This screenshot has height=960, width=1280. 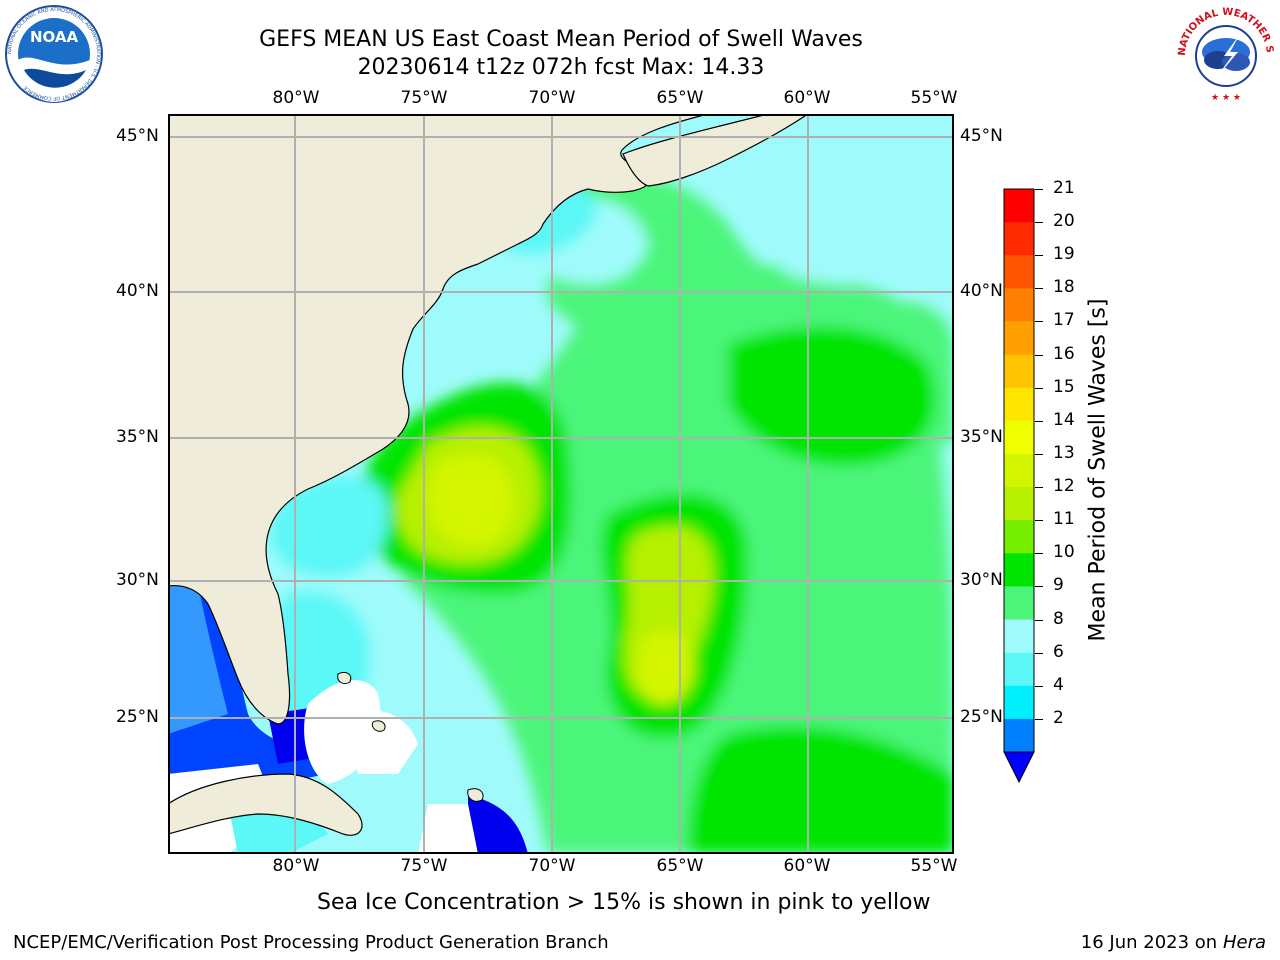 I want to click on colorbar-frame, so click(x=1019, y=470).